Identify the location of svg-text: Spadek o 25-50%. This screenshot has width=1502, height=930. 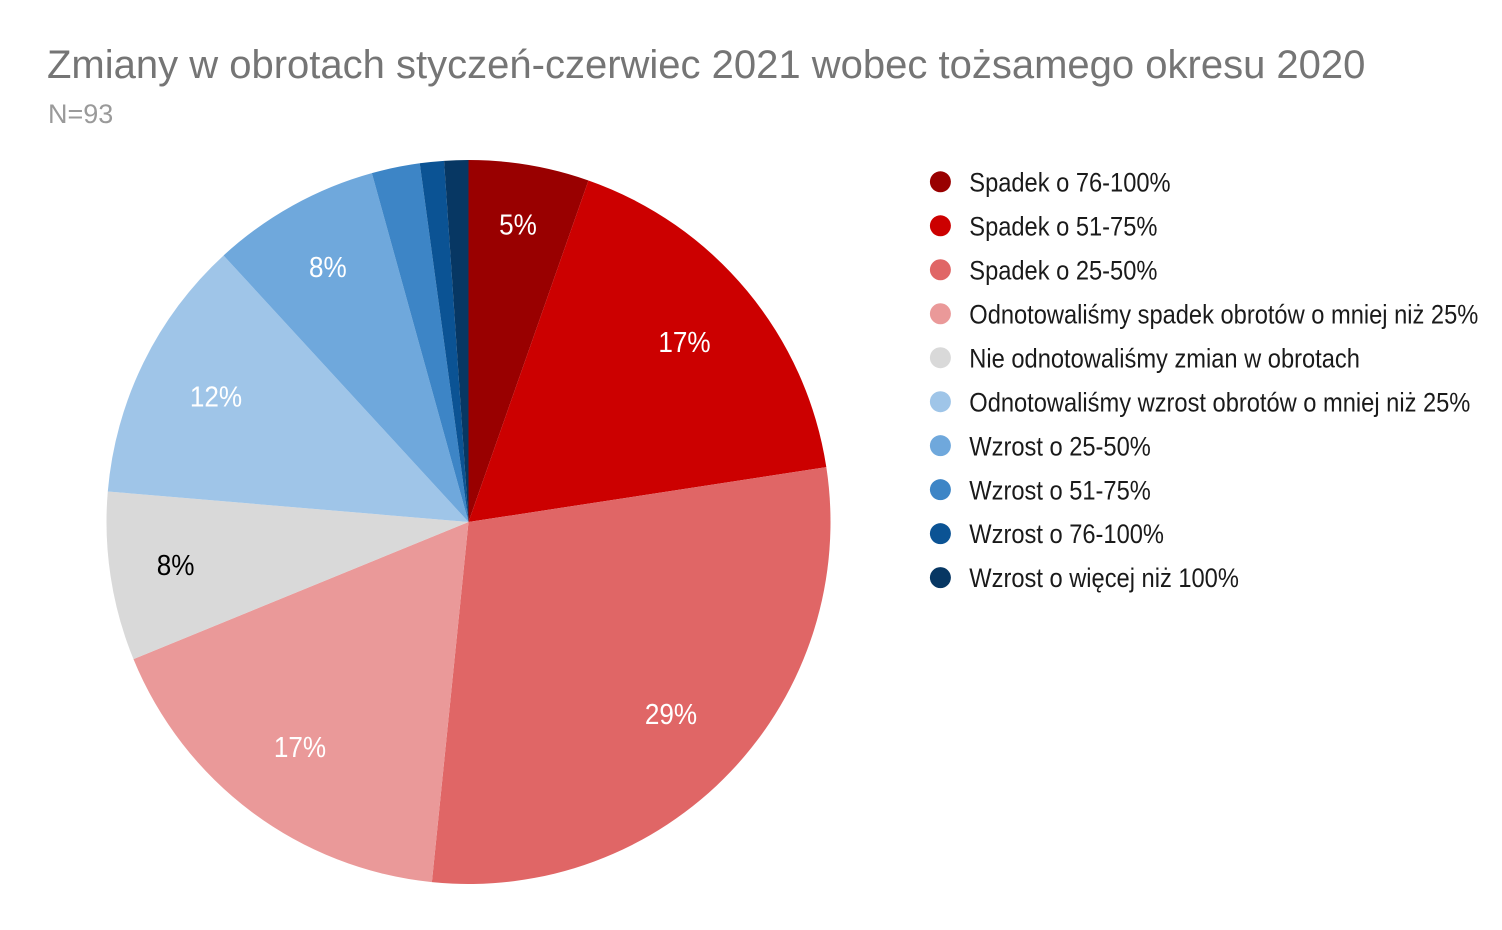
(1063, 271).